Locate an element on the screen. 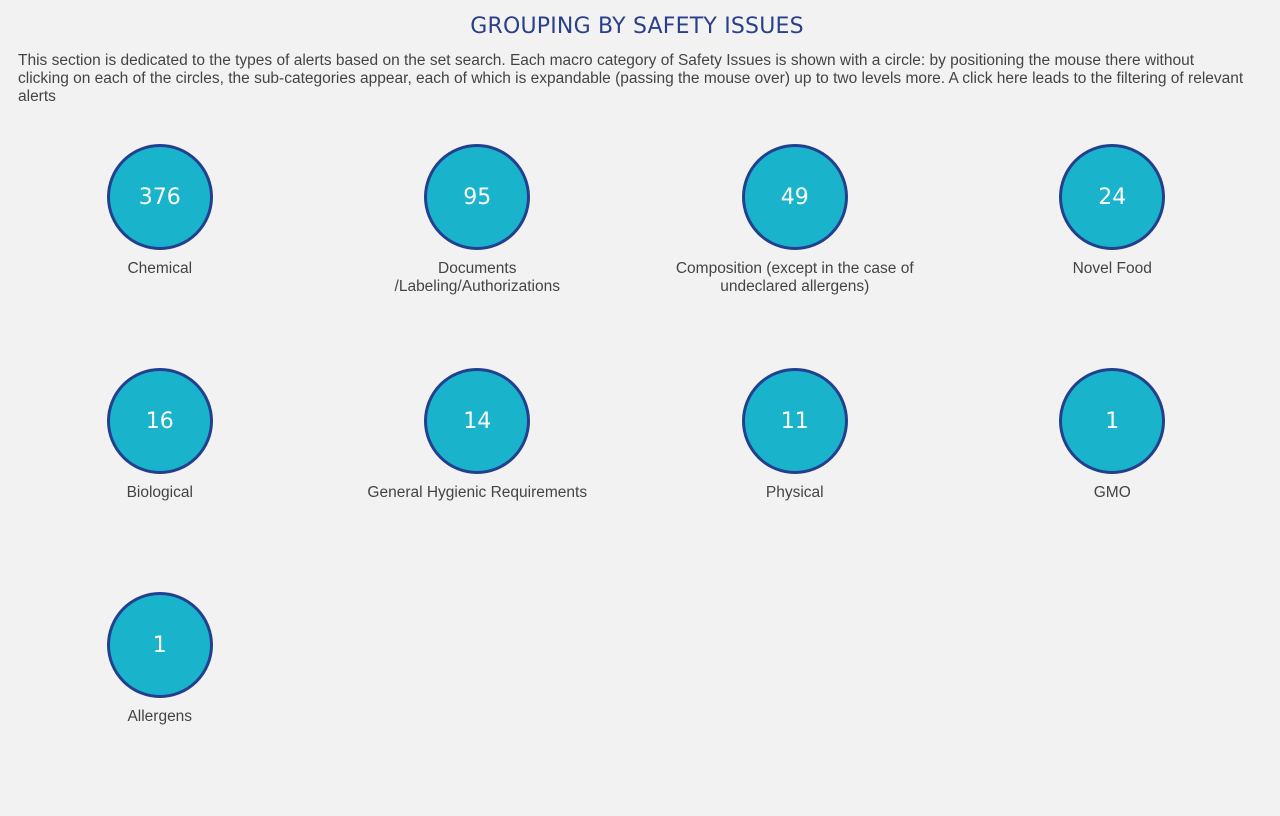 This screenshot has width=1280, height=816. category-allergens: 1 Allergens is located at coordinates (160, 704).